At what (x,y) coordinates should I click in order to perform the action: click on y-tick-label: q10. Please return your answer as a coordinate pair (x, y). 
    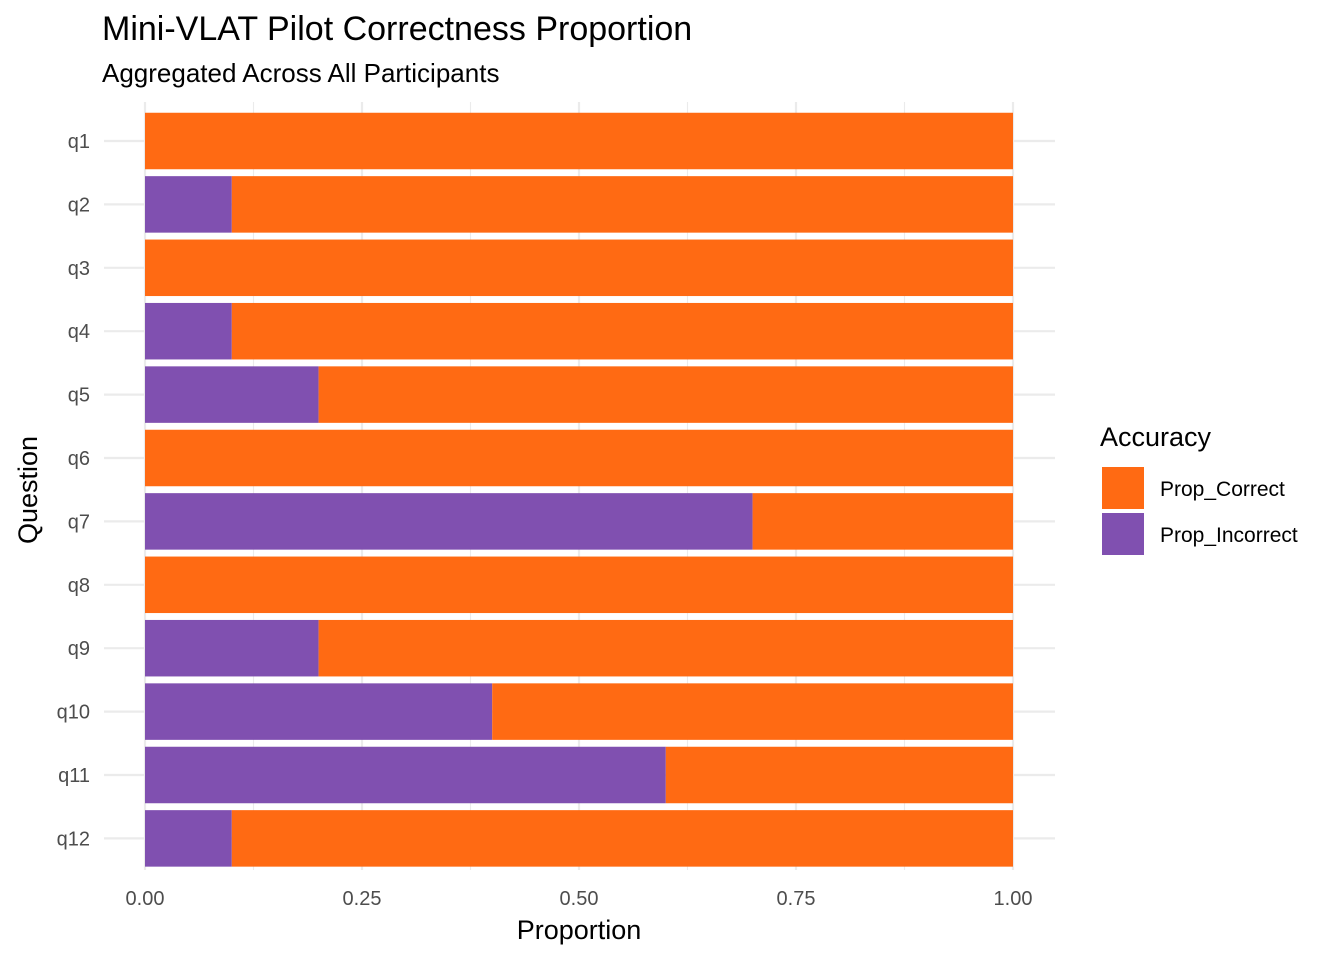
    Looking at the image, I should click on (73, 713).